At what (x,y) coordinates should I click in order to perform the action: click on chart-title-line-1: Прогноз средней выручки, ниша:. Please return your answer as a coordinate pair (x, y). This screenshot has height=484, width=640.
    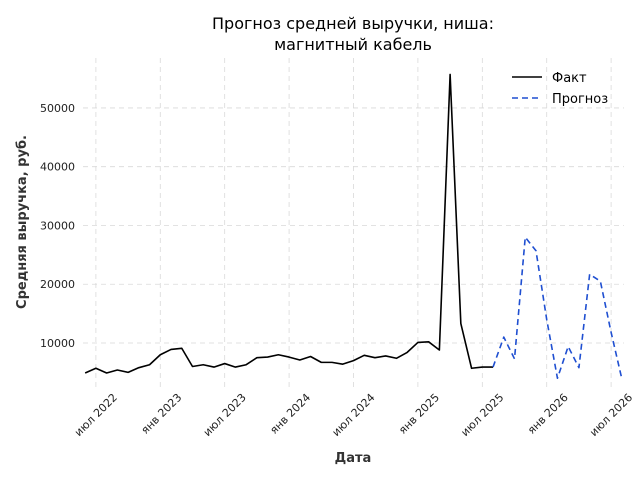
    Looking at the image, I should click on (353, 23).